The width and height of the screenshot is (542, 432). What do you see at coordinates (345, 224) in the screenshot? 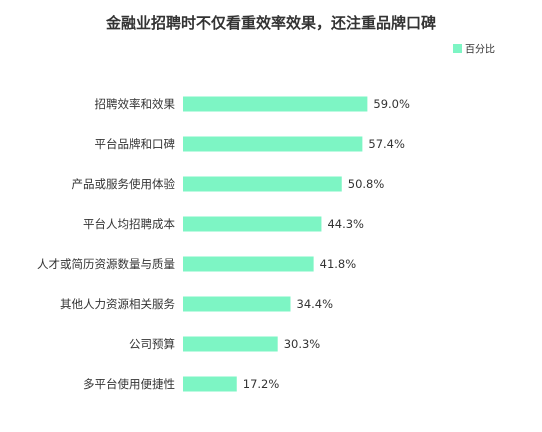
I see `value-label: 44.3%` at bounding box center [345, 224].